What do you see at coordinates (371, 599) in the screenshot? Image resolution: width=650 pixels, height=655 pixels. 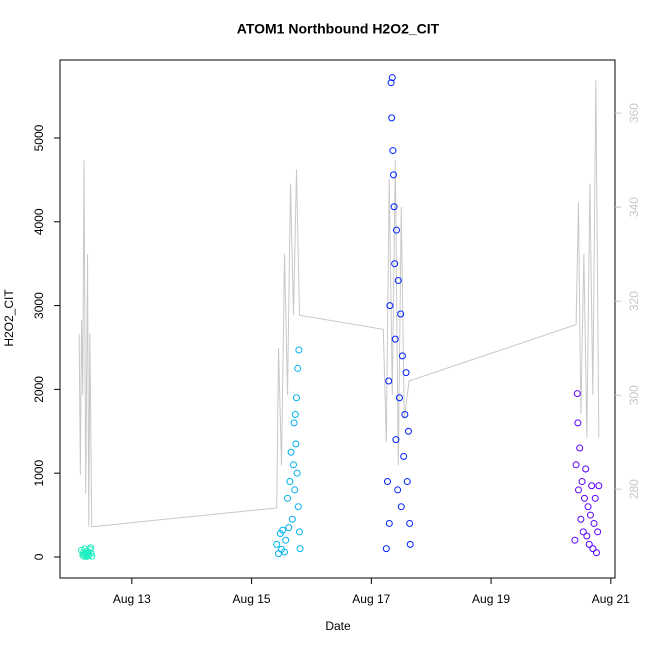 I see `x-tick-label: Aug 17` at bounding box center [371, 599].